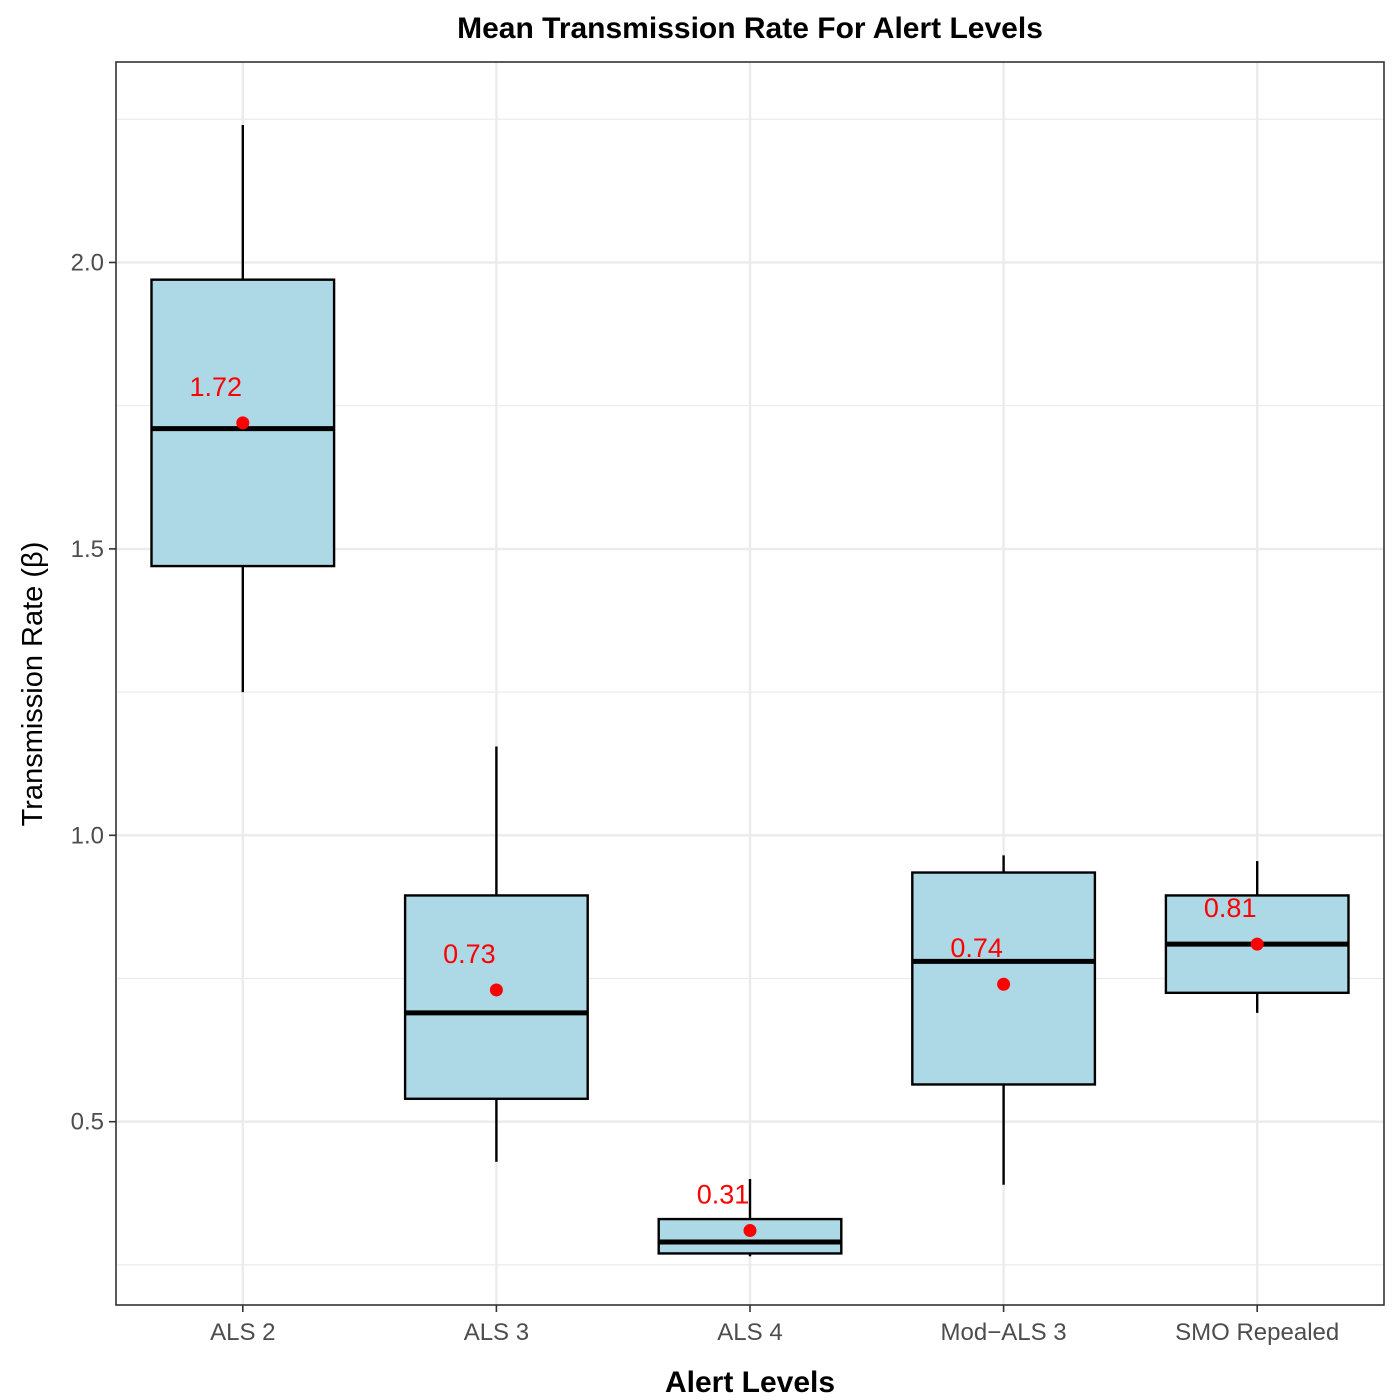  What do you see at coordinates (87, 1122) in the screenshot?
I see `y-tick-label: 0.5` at bounding box center [87, 1122].